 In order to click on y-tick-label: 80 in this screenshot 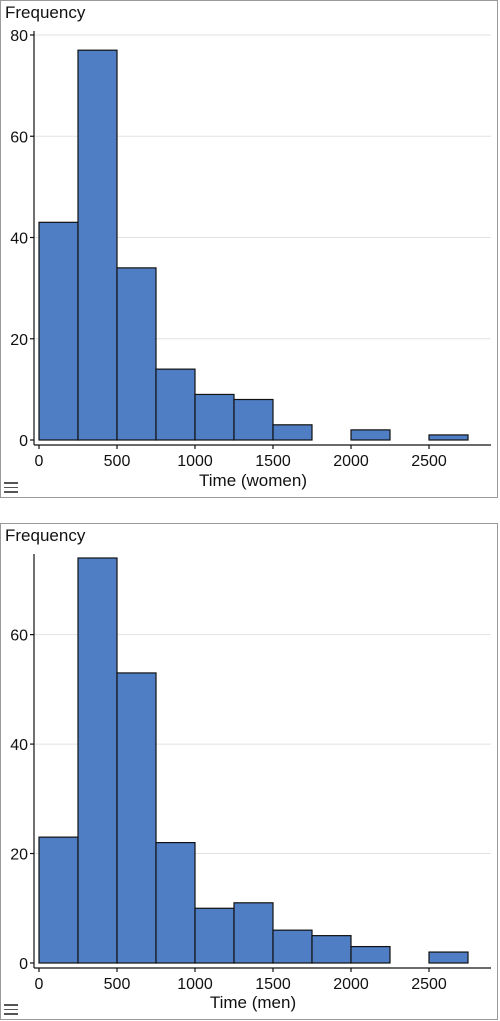, I will do `click(19, 36)`.